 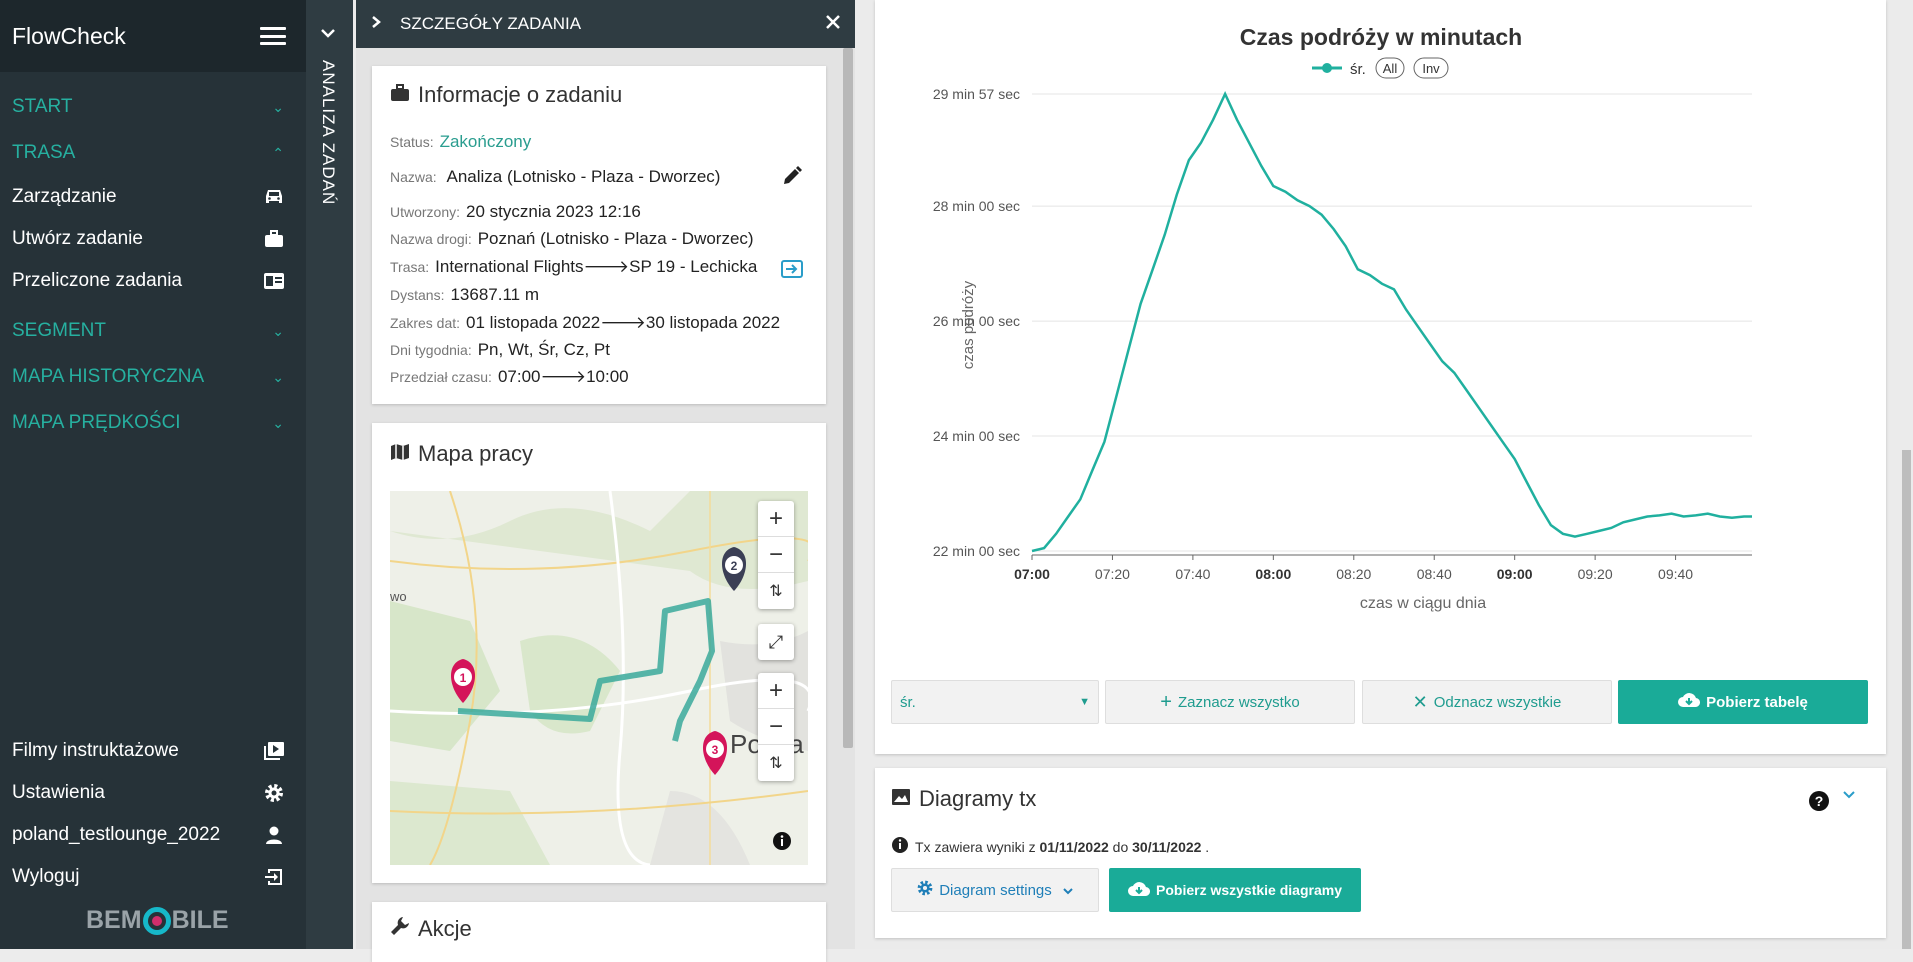 I want to click on card-header: Mapa pracy, so click(x=461, y=454).